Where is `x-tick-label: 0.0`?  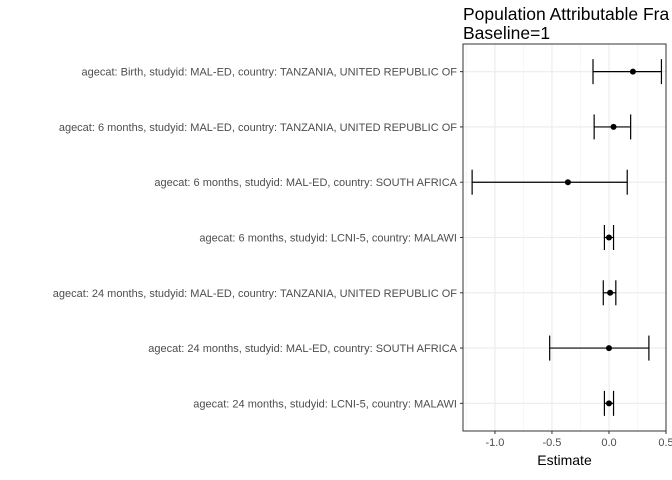
x-tick-label: 0.0 is located at coordinates (608, 443).